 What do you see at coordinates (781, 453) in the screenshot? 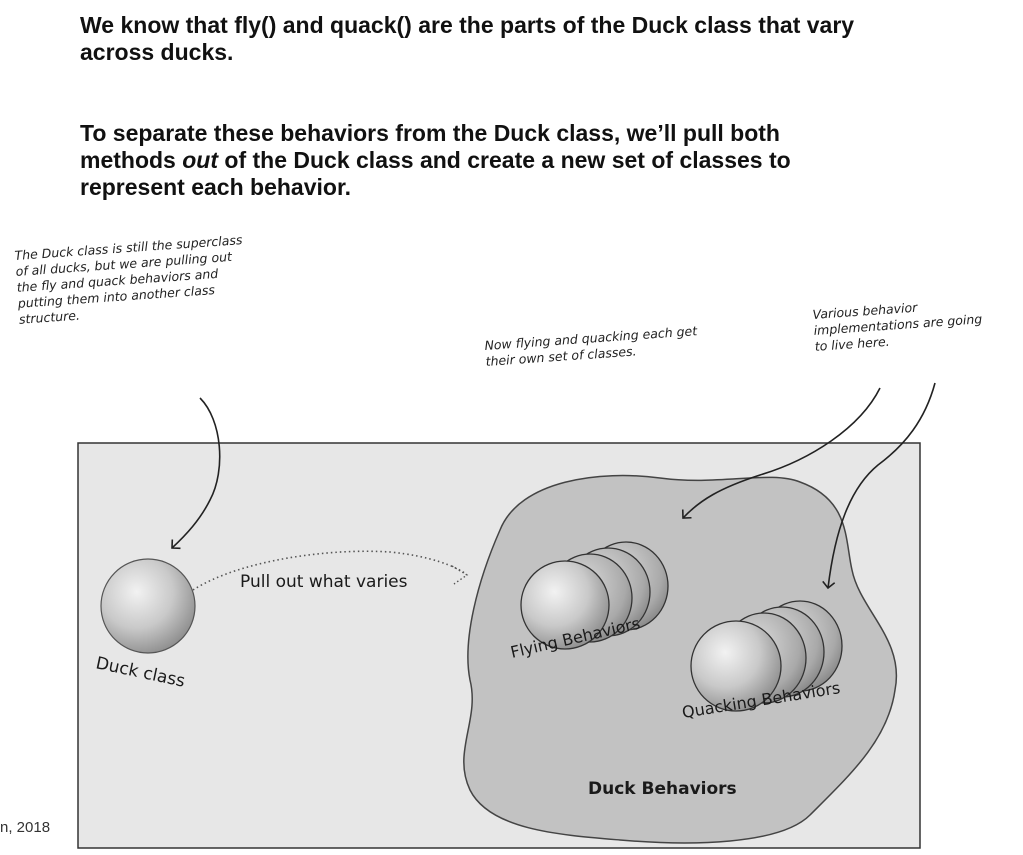
I see `arrow-to-flying` at bounding box center [781, 453].